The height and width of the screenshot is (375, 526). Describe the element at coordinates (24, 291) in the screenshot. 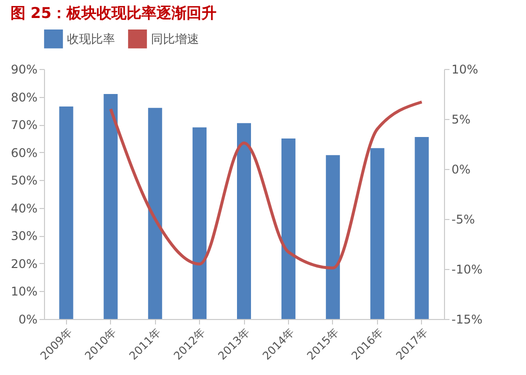

I see `y-tick-label: 10%` at that location.